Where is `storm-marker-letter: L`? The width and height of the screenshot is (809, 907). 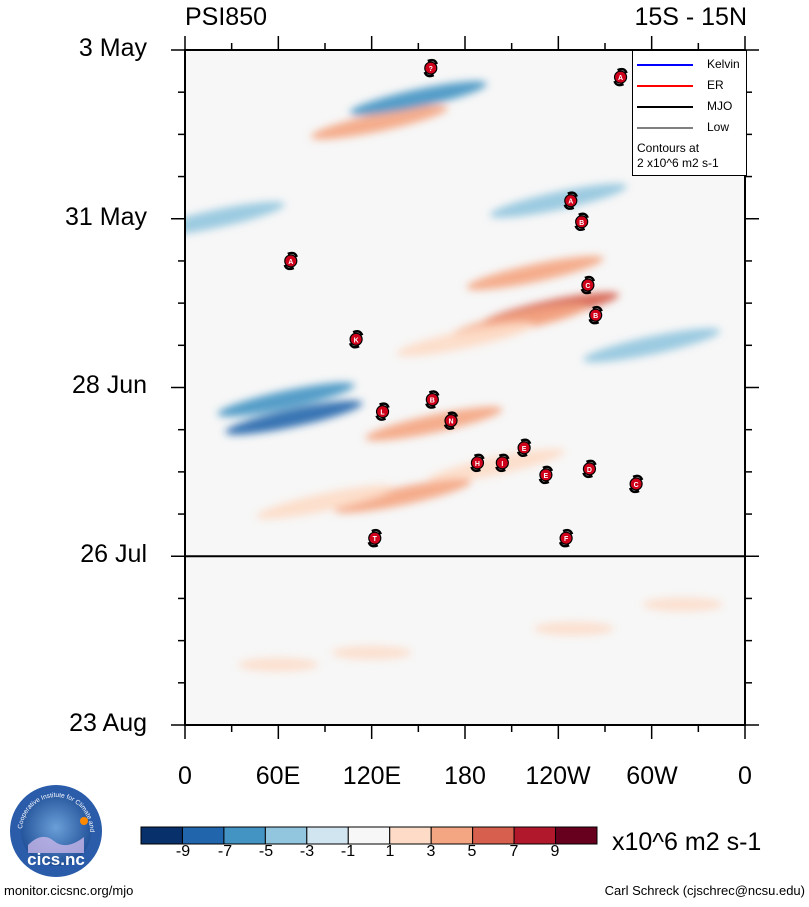
storm-marker-letter: L is located at coordinates (382, 413).